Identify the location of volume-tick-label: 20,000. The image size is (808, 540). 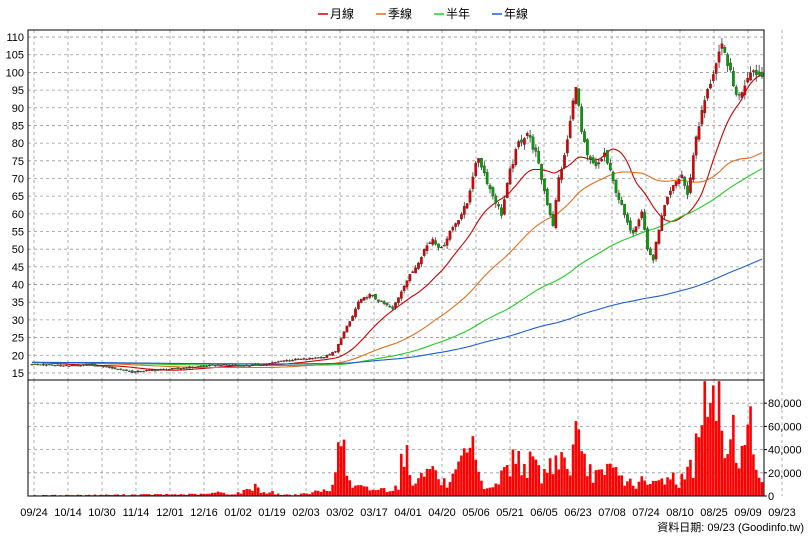
(785, 474).